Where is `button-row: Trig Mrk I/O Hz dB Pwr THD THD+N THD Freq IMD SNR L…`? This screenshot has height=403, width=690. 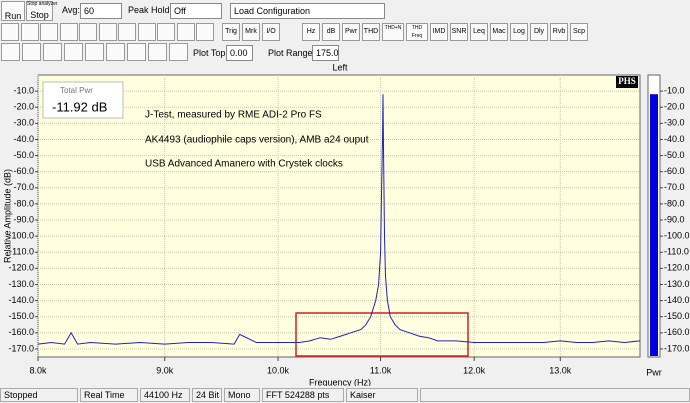 button-row: Trig Mrk I/O Hz dB Pwr THD THD+N THD Freq IMD SNR L… is located at coordinates (345, 32).